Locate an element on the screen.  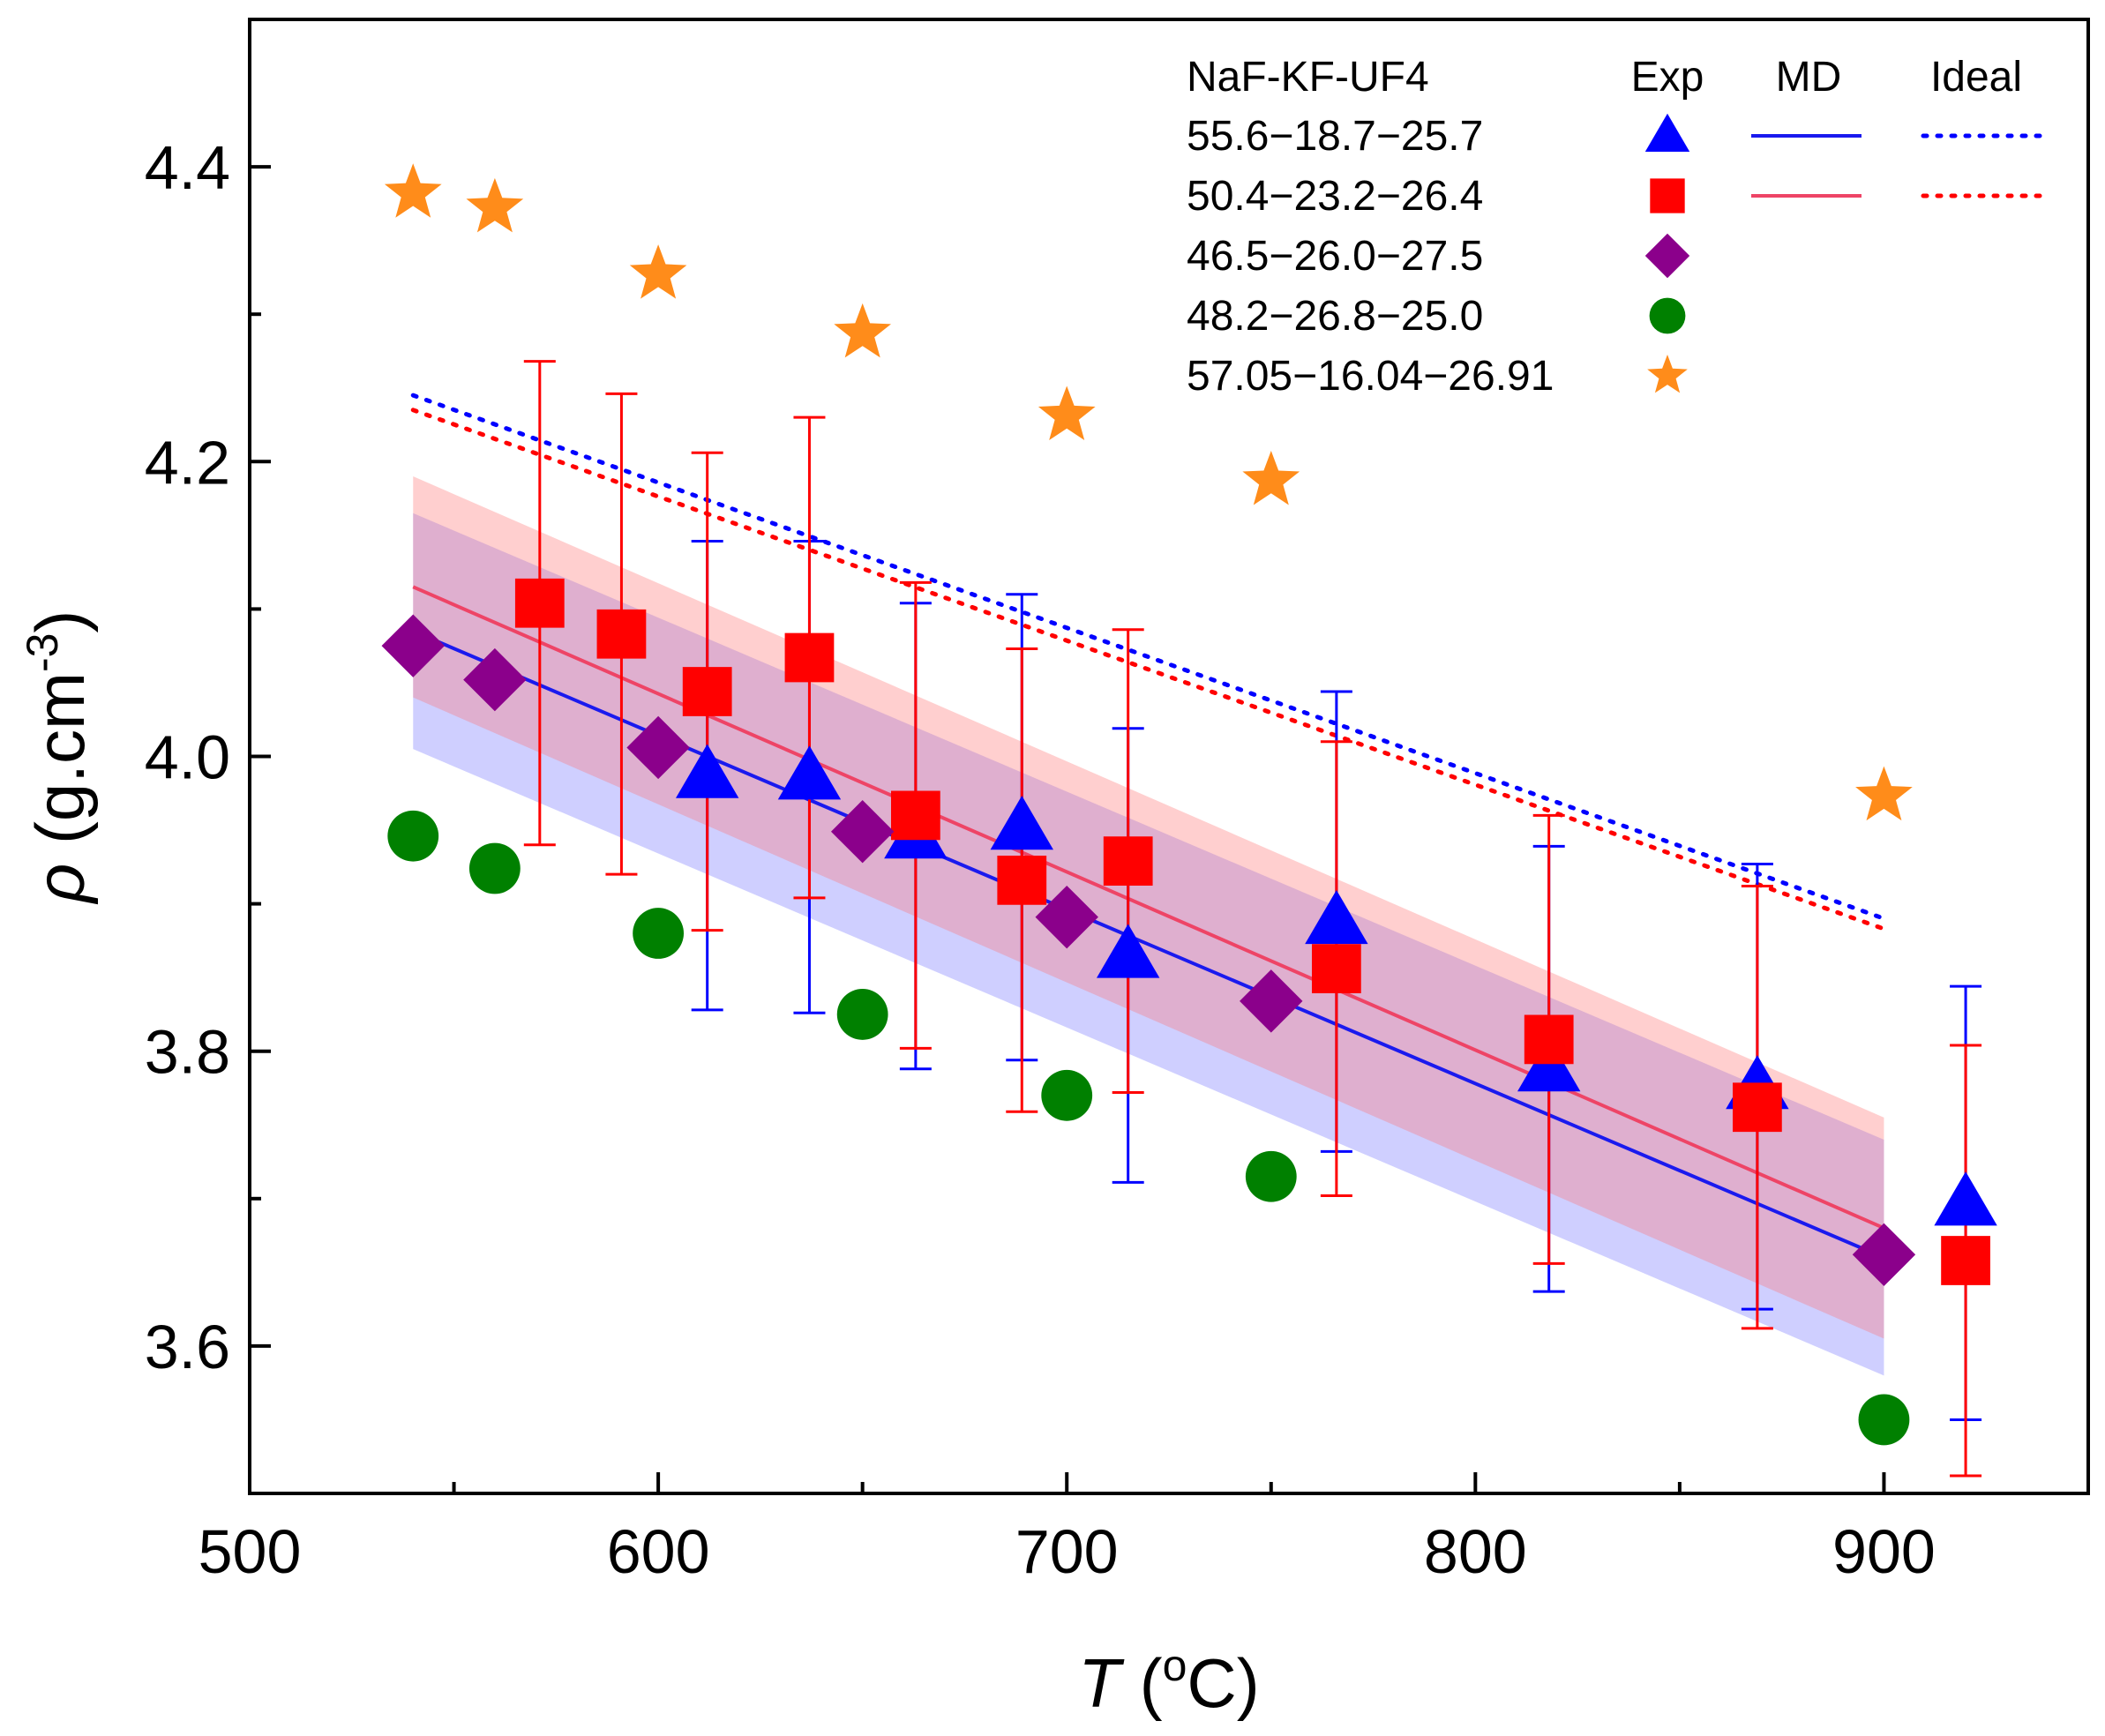
y-tick-label: 4.0 is located at coordinates (187, 757).